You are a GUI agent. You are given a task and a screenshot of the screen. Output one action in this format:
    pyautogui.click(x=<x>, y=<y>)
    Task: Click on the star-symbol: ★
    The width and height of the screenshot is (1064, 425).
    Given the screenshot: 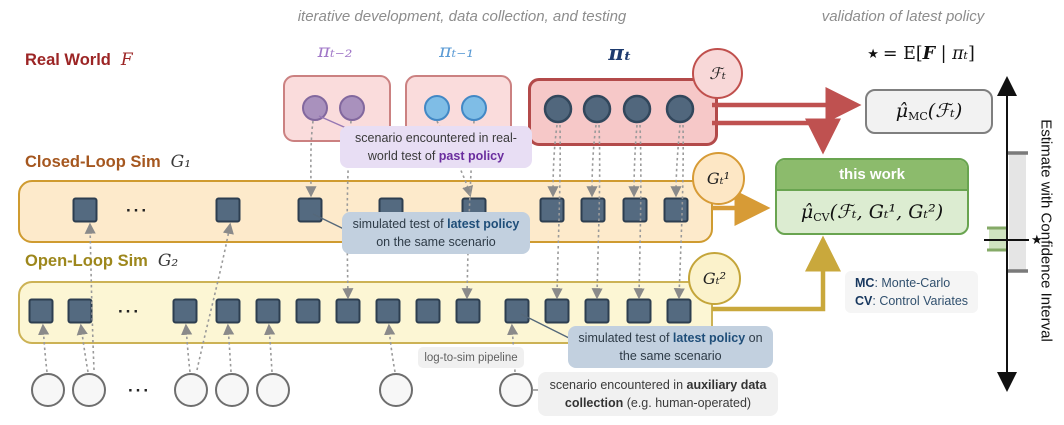 What is the action you would take?
    pyautogui.click(x=873, y=54)
    